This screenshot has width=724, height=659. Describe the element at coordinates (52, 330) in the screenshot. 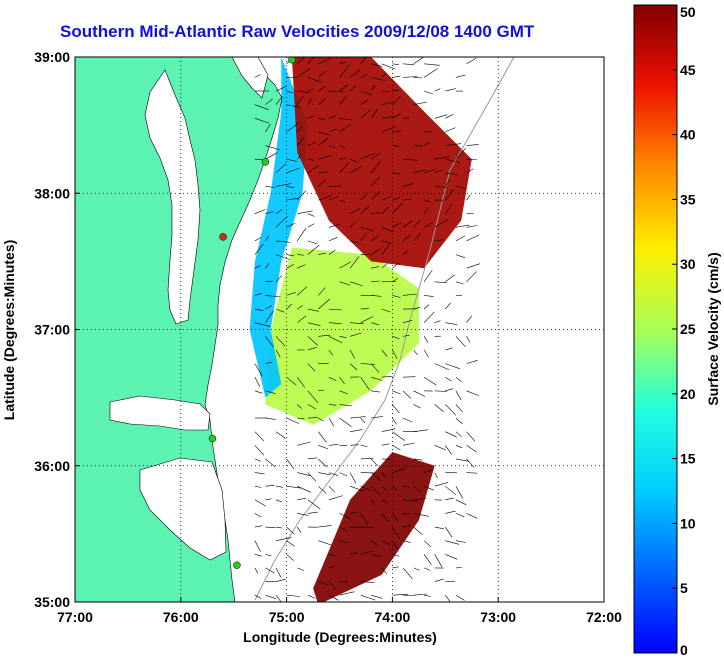

I see `y-tick-label: 37:00` at that location.